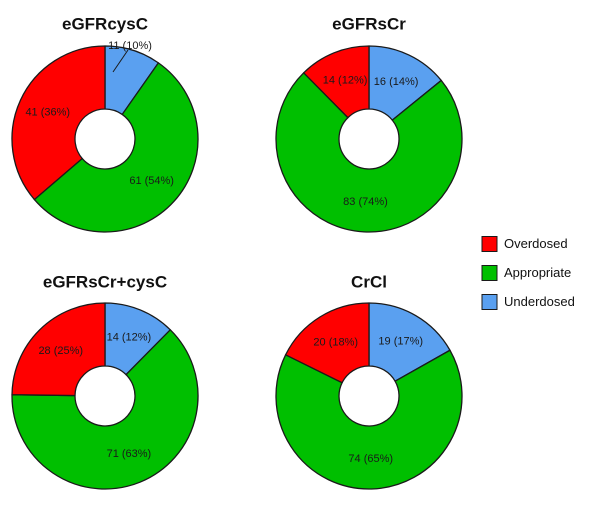  I want to click on legend: Overdosed Appropriate Underdosed, so click(528, 273).